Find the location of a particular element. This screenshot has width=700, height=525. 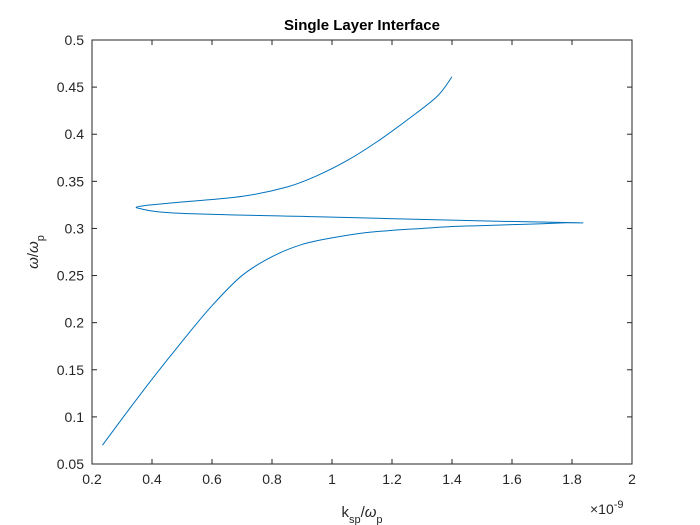

chart-title: Single Layer Interface is located at coordinates (362, 25).